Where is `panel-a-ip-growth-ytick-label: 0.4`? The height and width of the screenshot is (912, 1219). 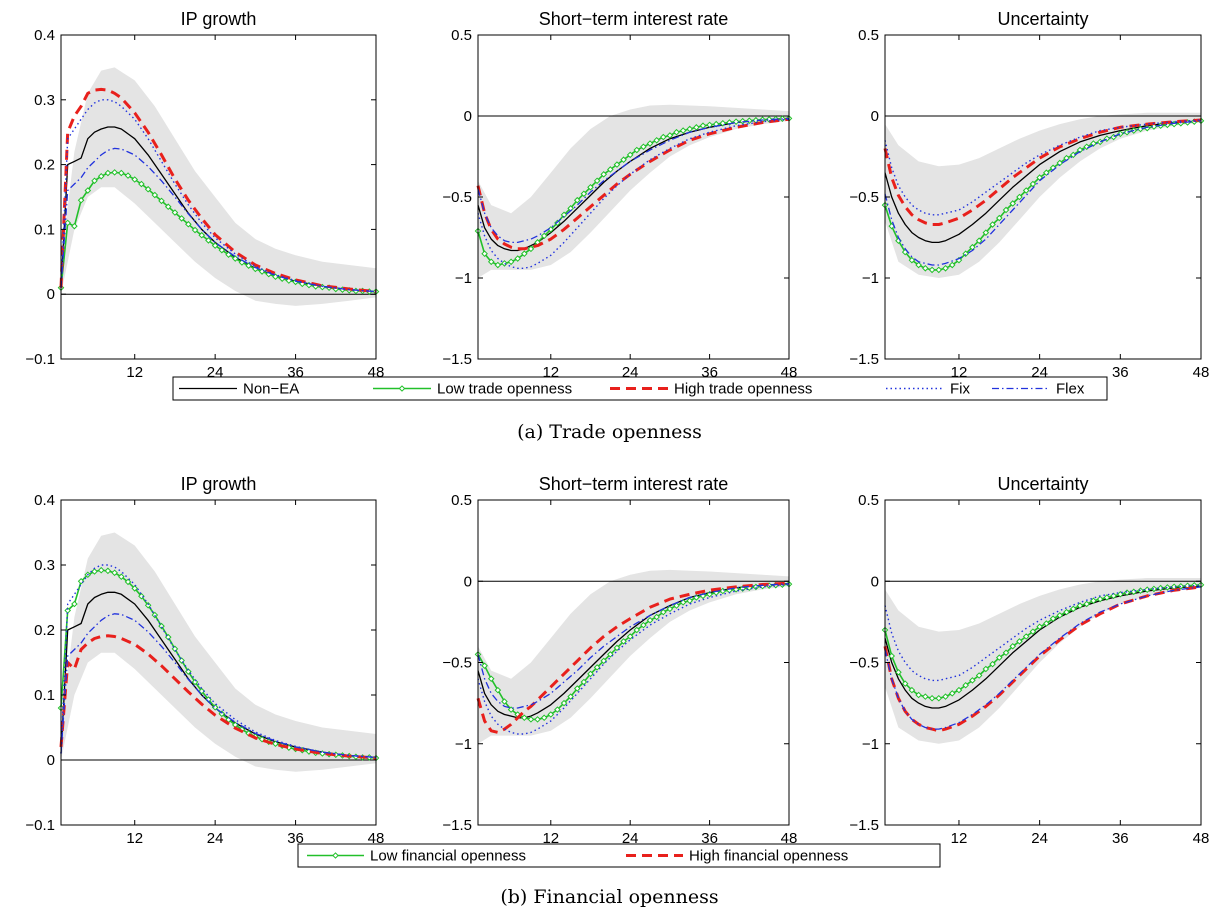
panel-a-ip-growth-ytick-label: 0.4 is located at coordinates (44, 35).